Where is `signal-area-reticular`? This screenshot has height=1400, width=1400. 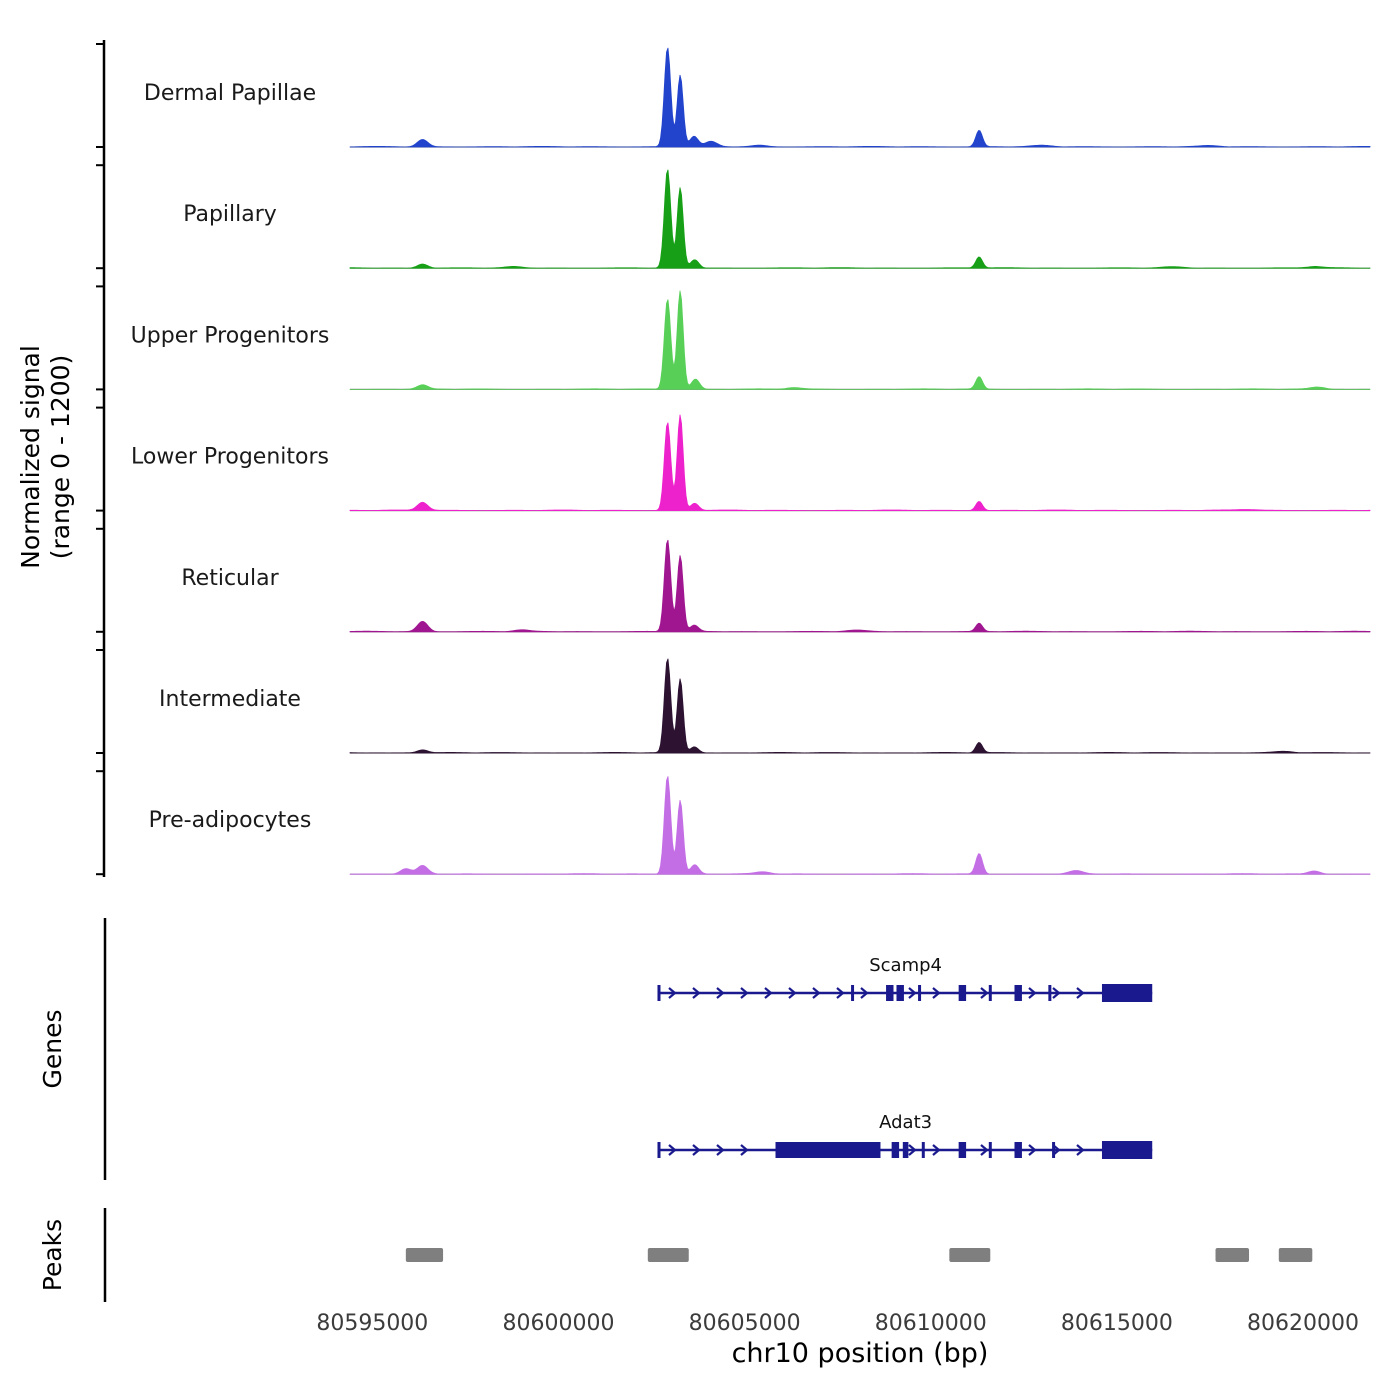 signal-area-reticular is located at coordinates (860, 586).